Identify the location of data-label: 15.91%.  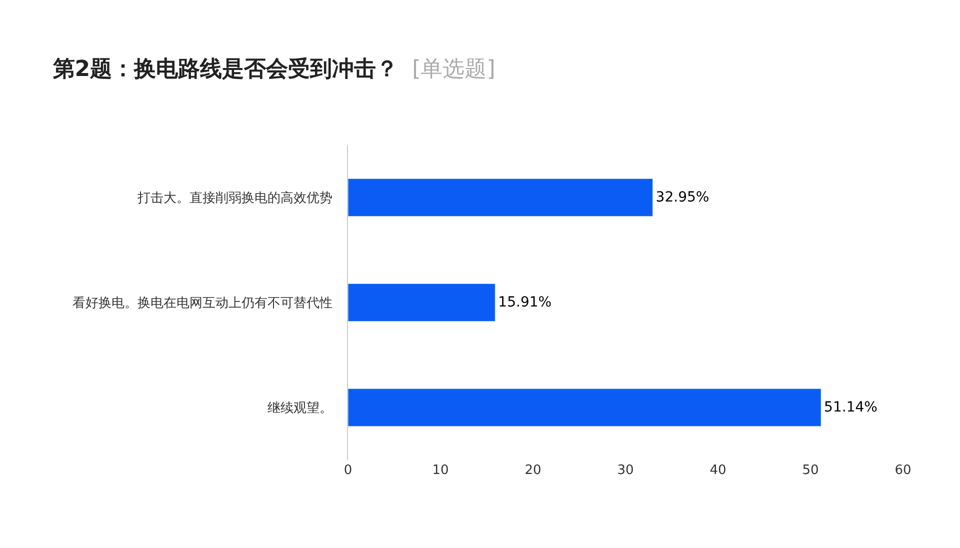
(525, 302).